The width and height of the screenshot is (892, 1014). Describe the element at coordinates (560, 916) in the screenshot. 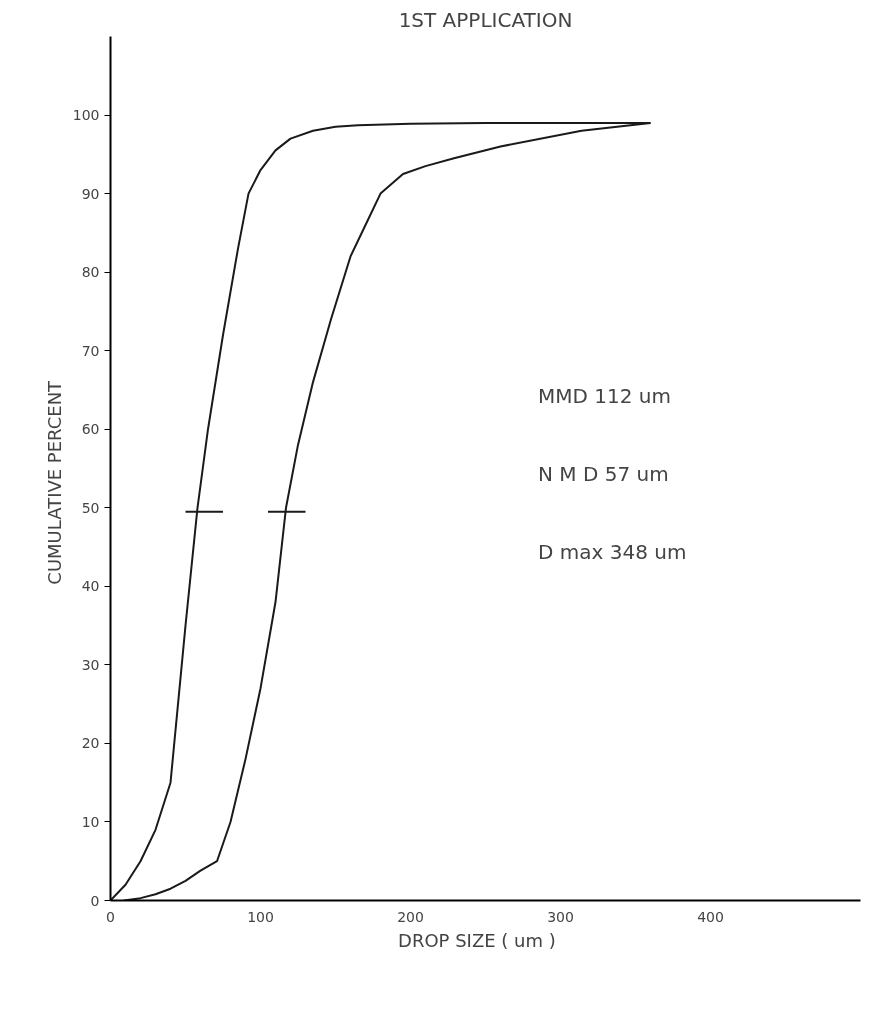

I see `x-tick-label: 300` at that location.